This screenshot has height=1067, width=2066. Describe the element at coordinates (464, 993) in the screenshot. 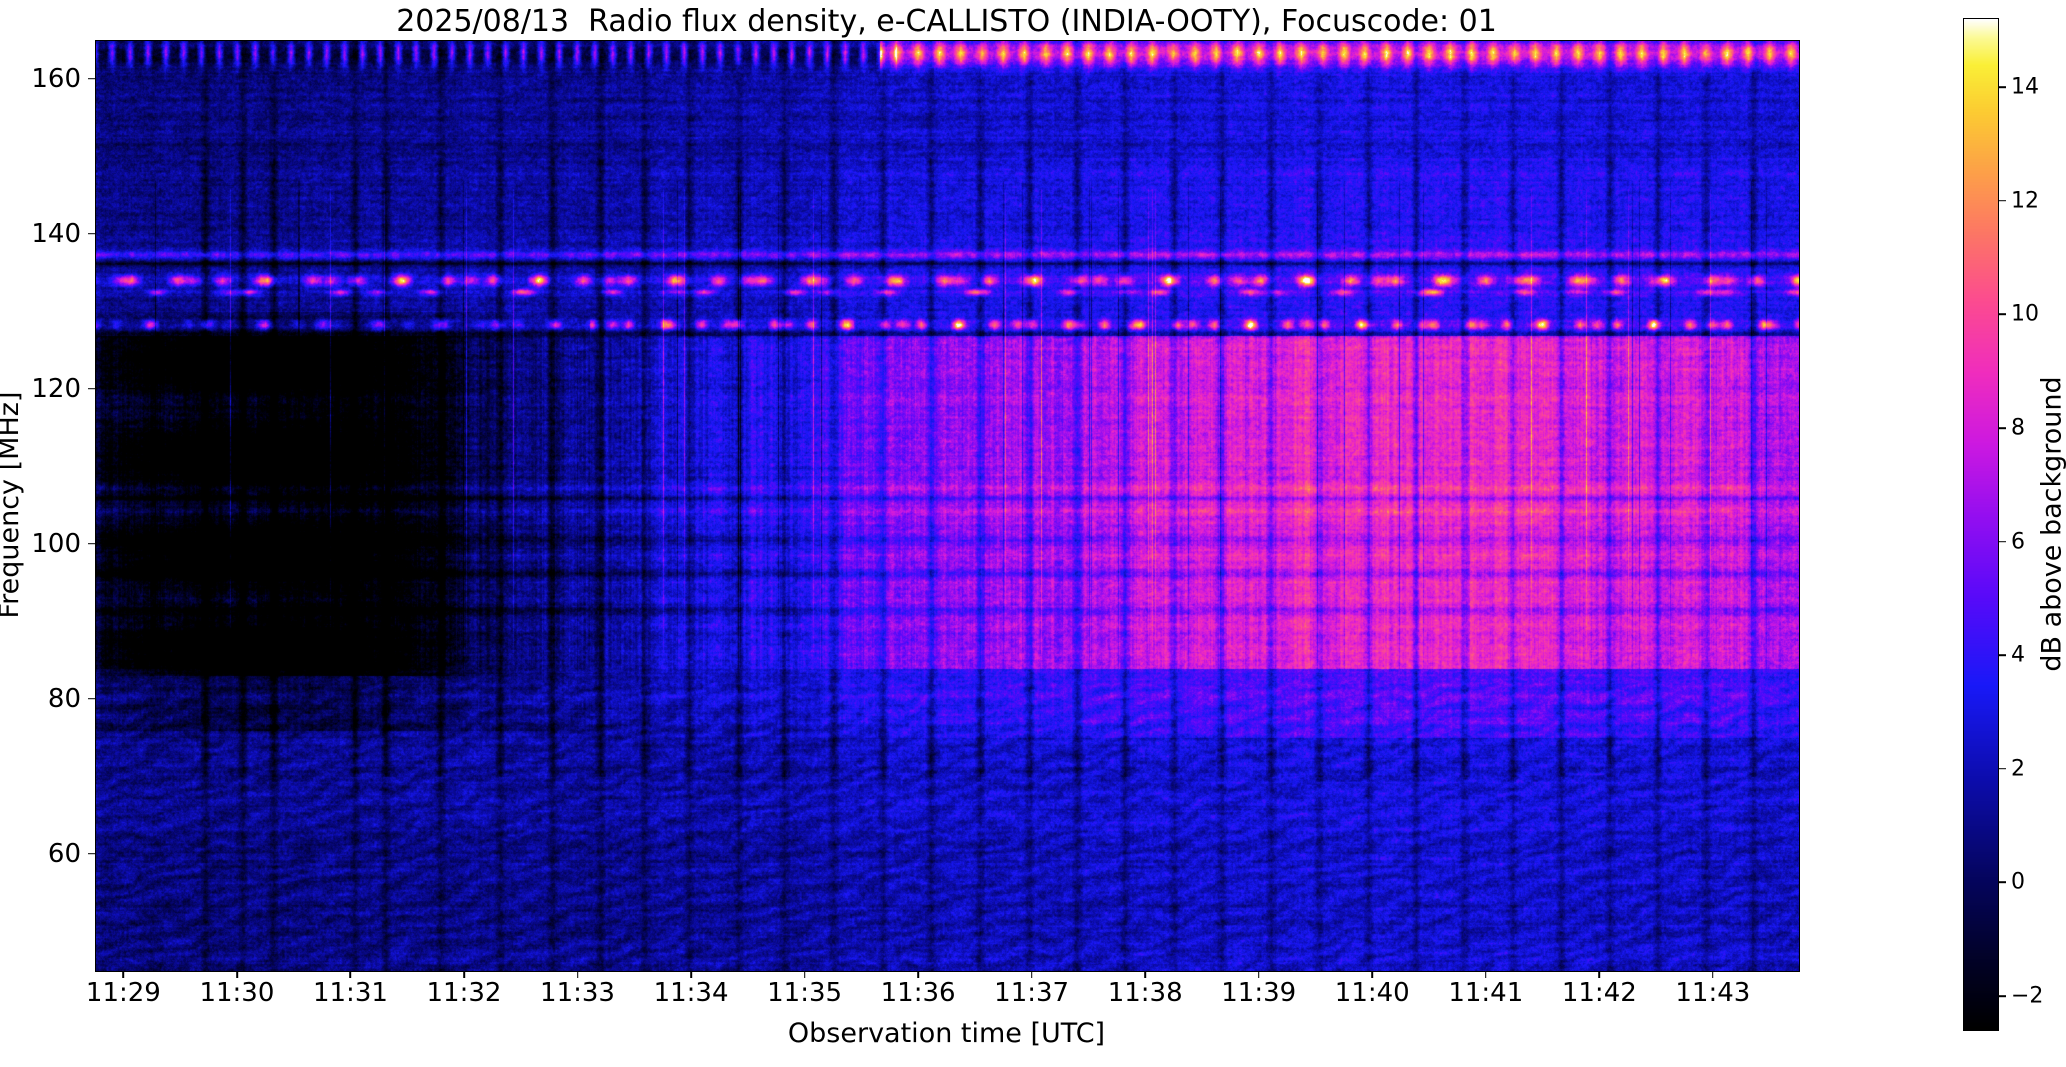

I see `x-tick-label: 11:32` at that location.